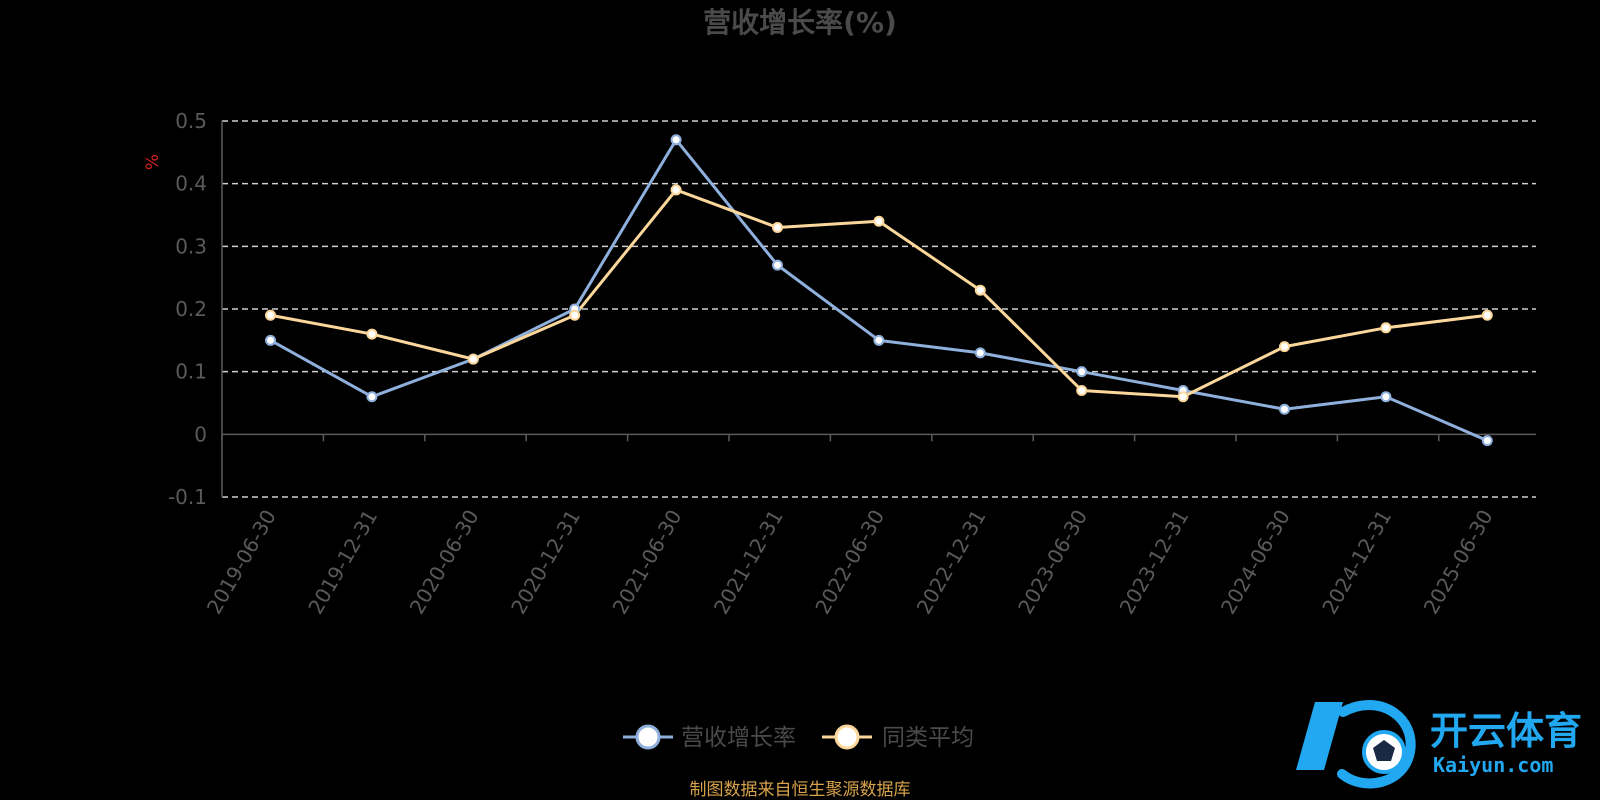 This screenshot has height=800, width=1600. I want to click on legend-label-revenue-growth: 营收增长率, so click(738, 738).